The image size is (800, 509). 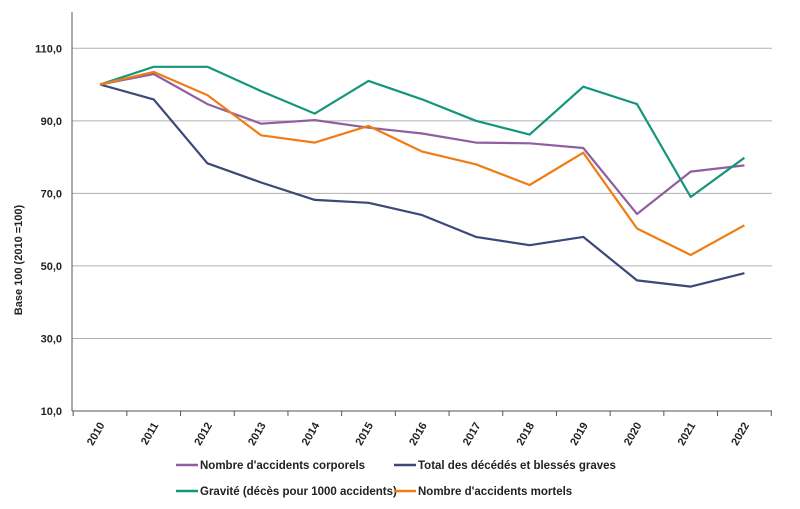 I want to click on x-tick-label: 2020, so click(x=633, y=434).